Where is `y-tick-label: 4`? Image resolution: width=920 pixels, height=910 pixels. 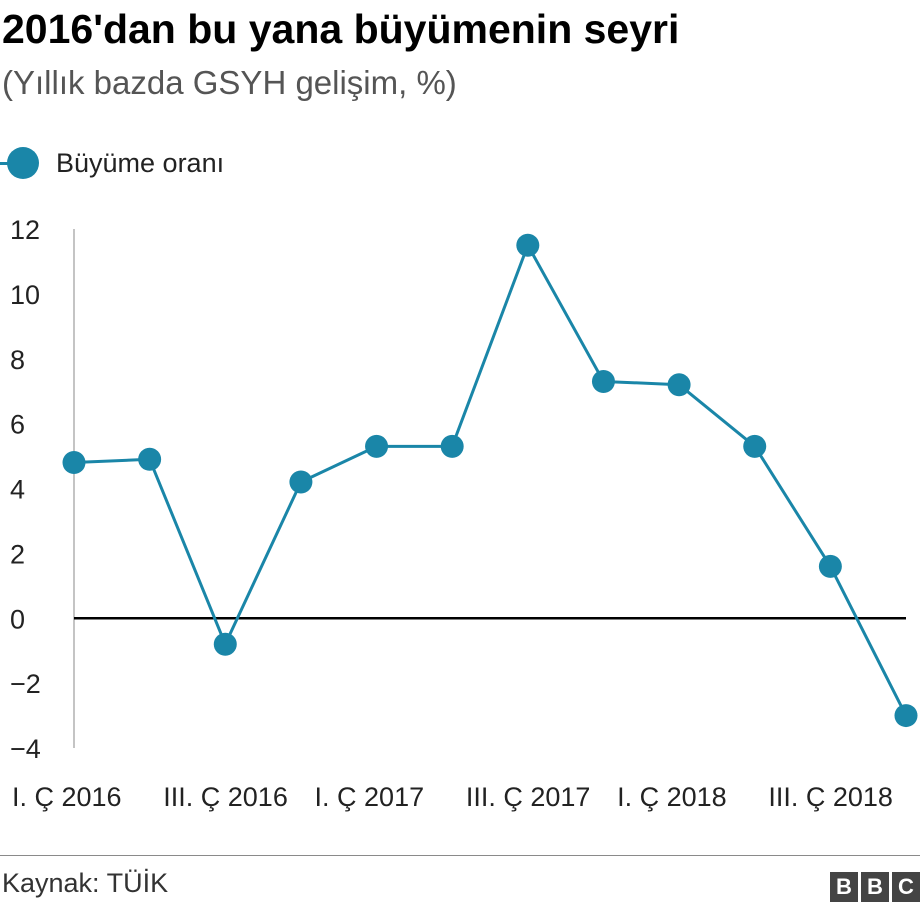
y-tick-label: 4 is located at coordinates (17, 490).